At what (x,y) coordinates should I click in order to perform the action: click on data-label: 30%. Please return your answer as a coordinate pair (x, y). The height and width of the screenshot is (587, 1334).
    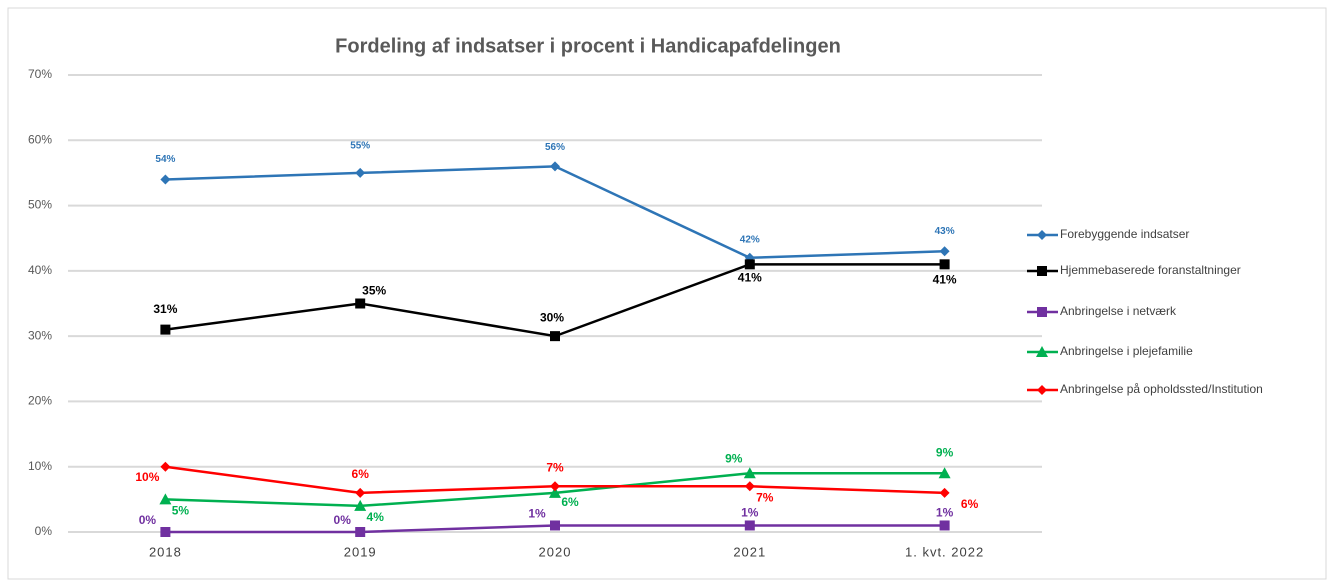
    Looking at the image, I should click on (552, 317).